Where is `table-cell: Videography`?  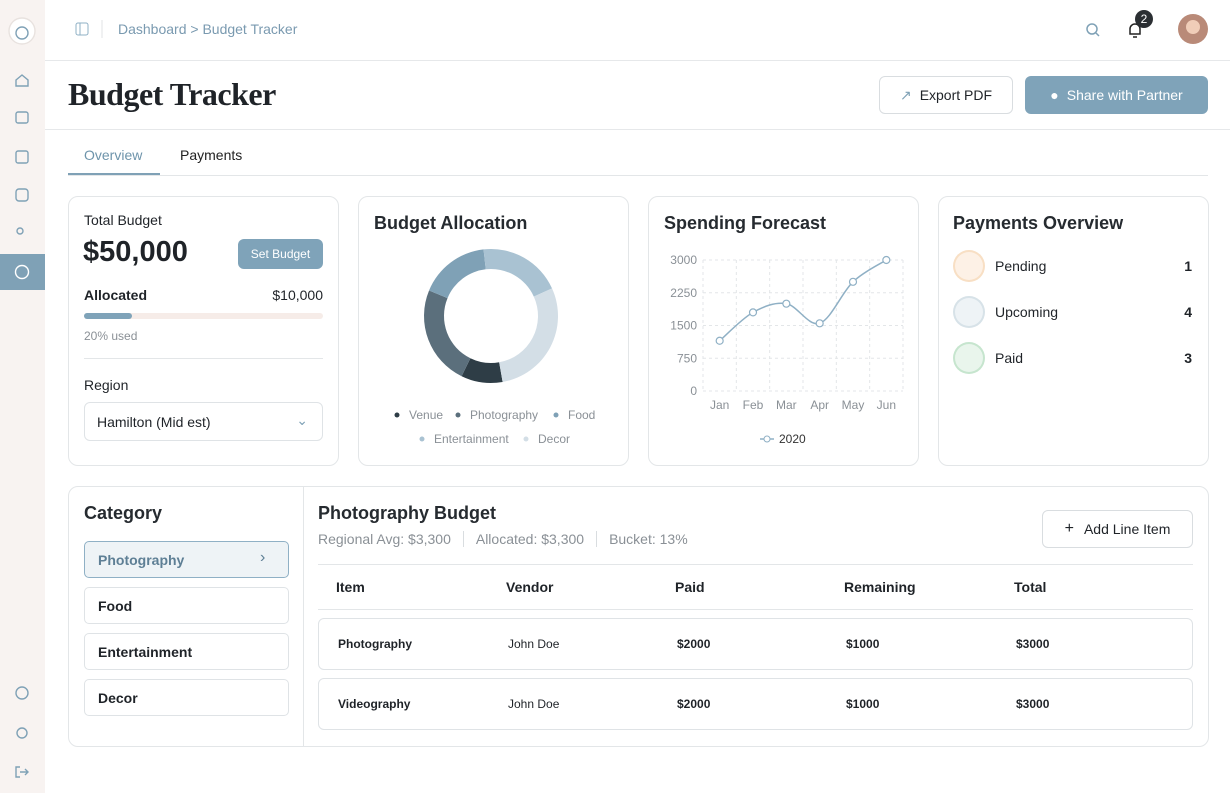 table-cell: Videography is located at coordinates (374, 704).